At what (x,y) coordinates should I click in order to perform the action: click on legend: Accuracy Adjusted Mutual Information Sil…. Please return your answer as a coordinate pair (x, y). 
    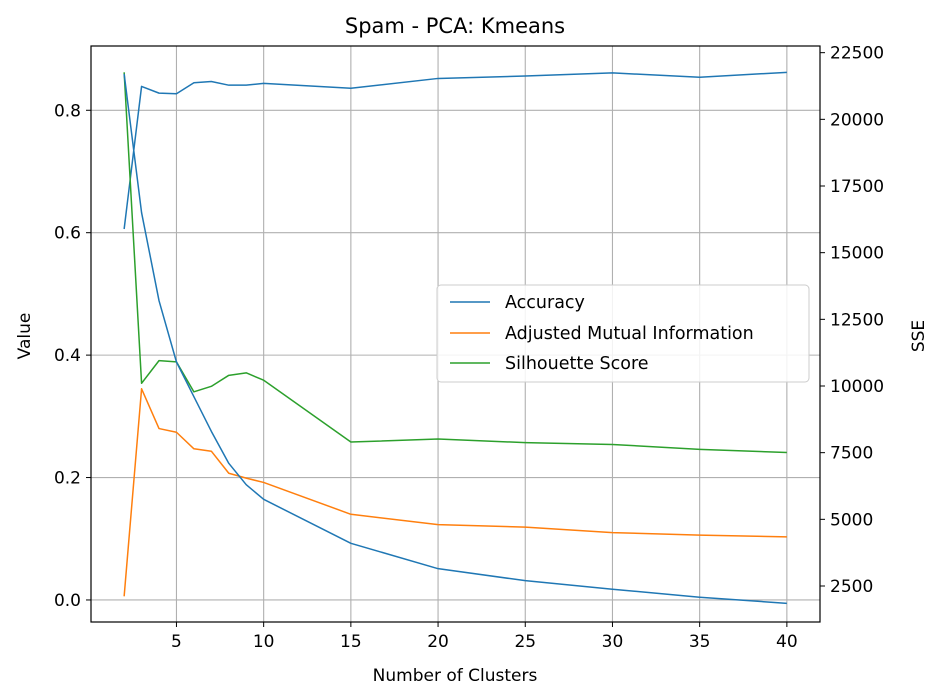
    Looking at the image, I should click on (623, 333).